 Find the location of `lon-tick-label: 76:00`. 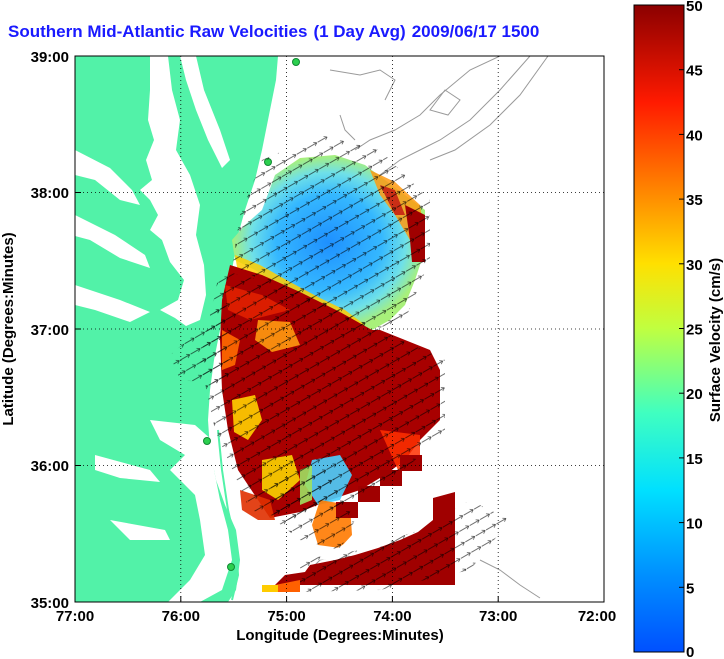

lon-tick-label: 76:00 is located at coordinates (181, 616).